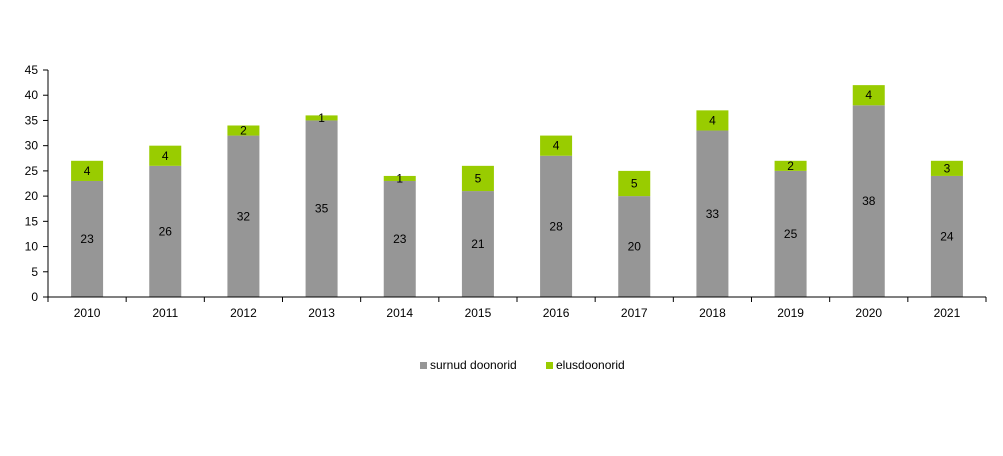  Describe the element at coordinates (790, 313) in the screenshot. I see `x-tick-label: 2019` at that location.